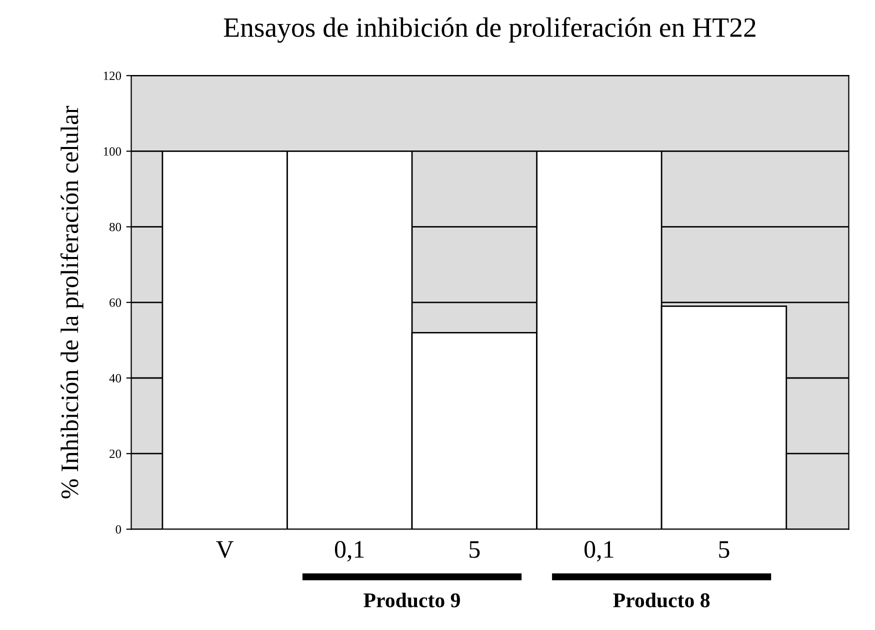  I want to click on text: Producto 9, so click(412, 600).